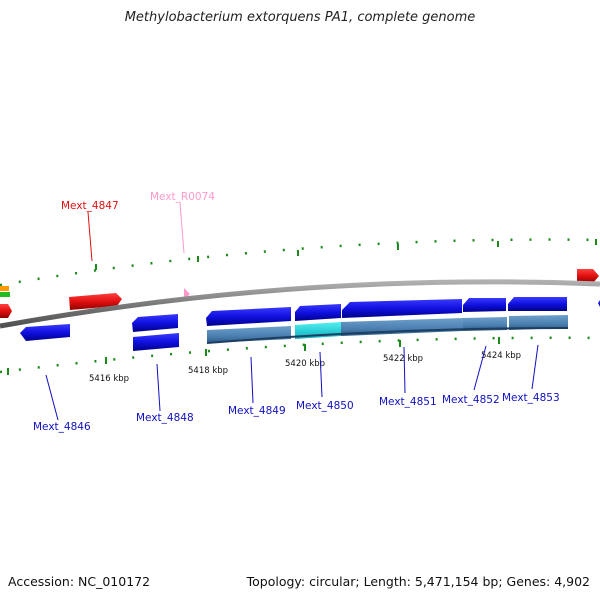  I want to click on outer-tick-track, so click(300, 262).